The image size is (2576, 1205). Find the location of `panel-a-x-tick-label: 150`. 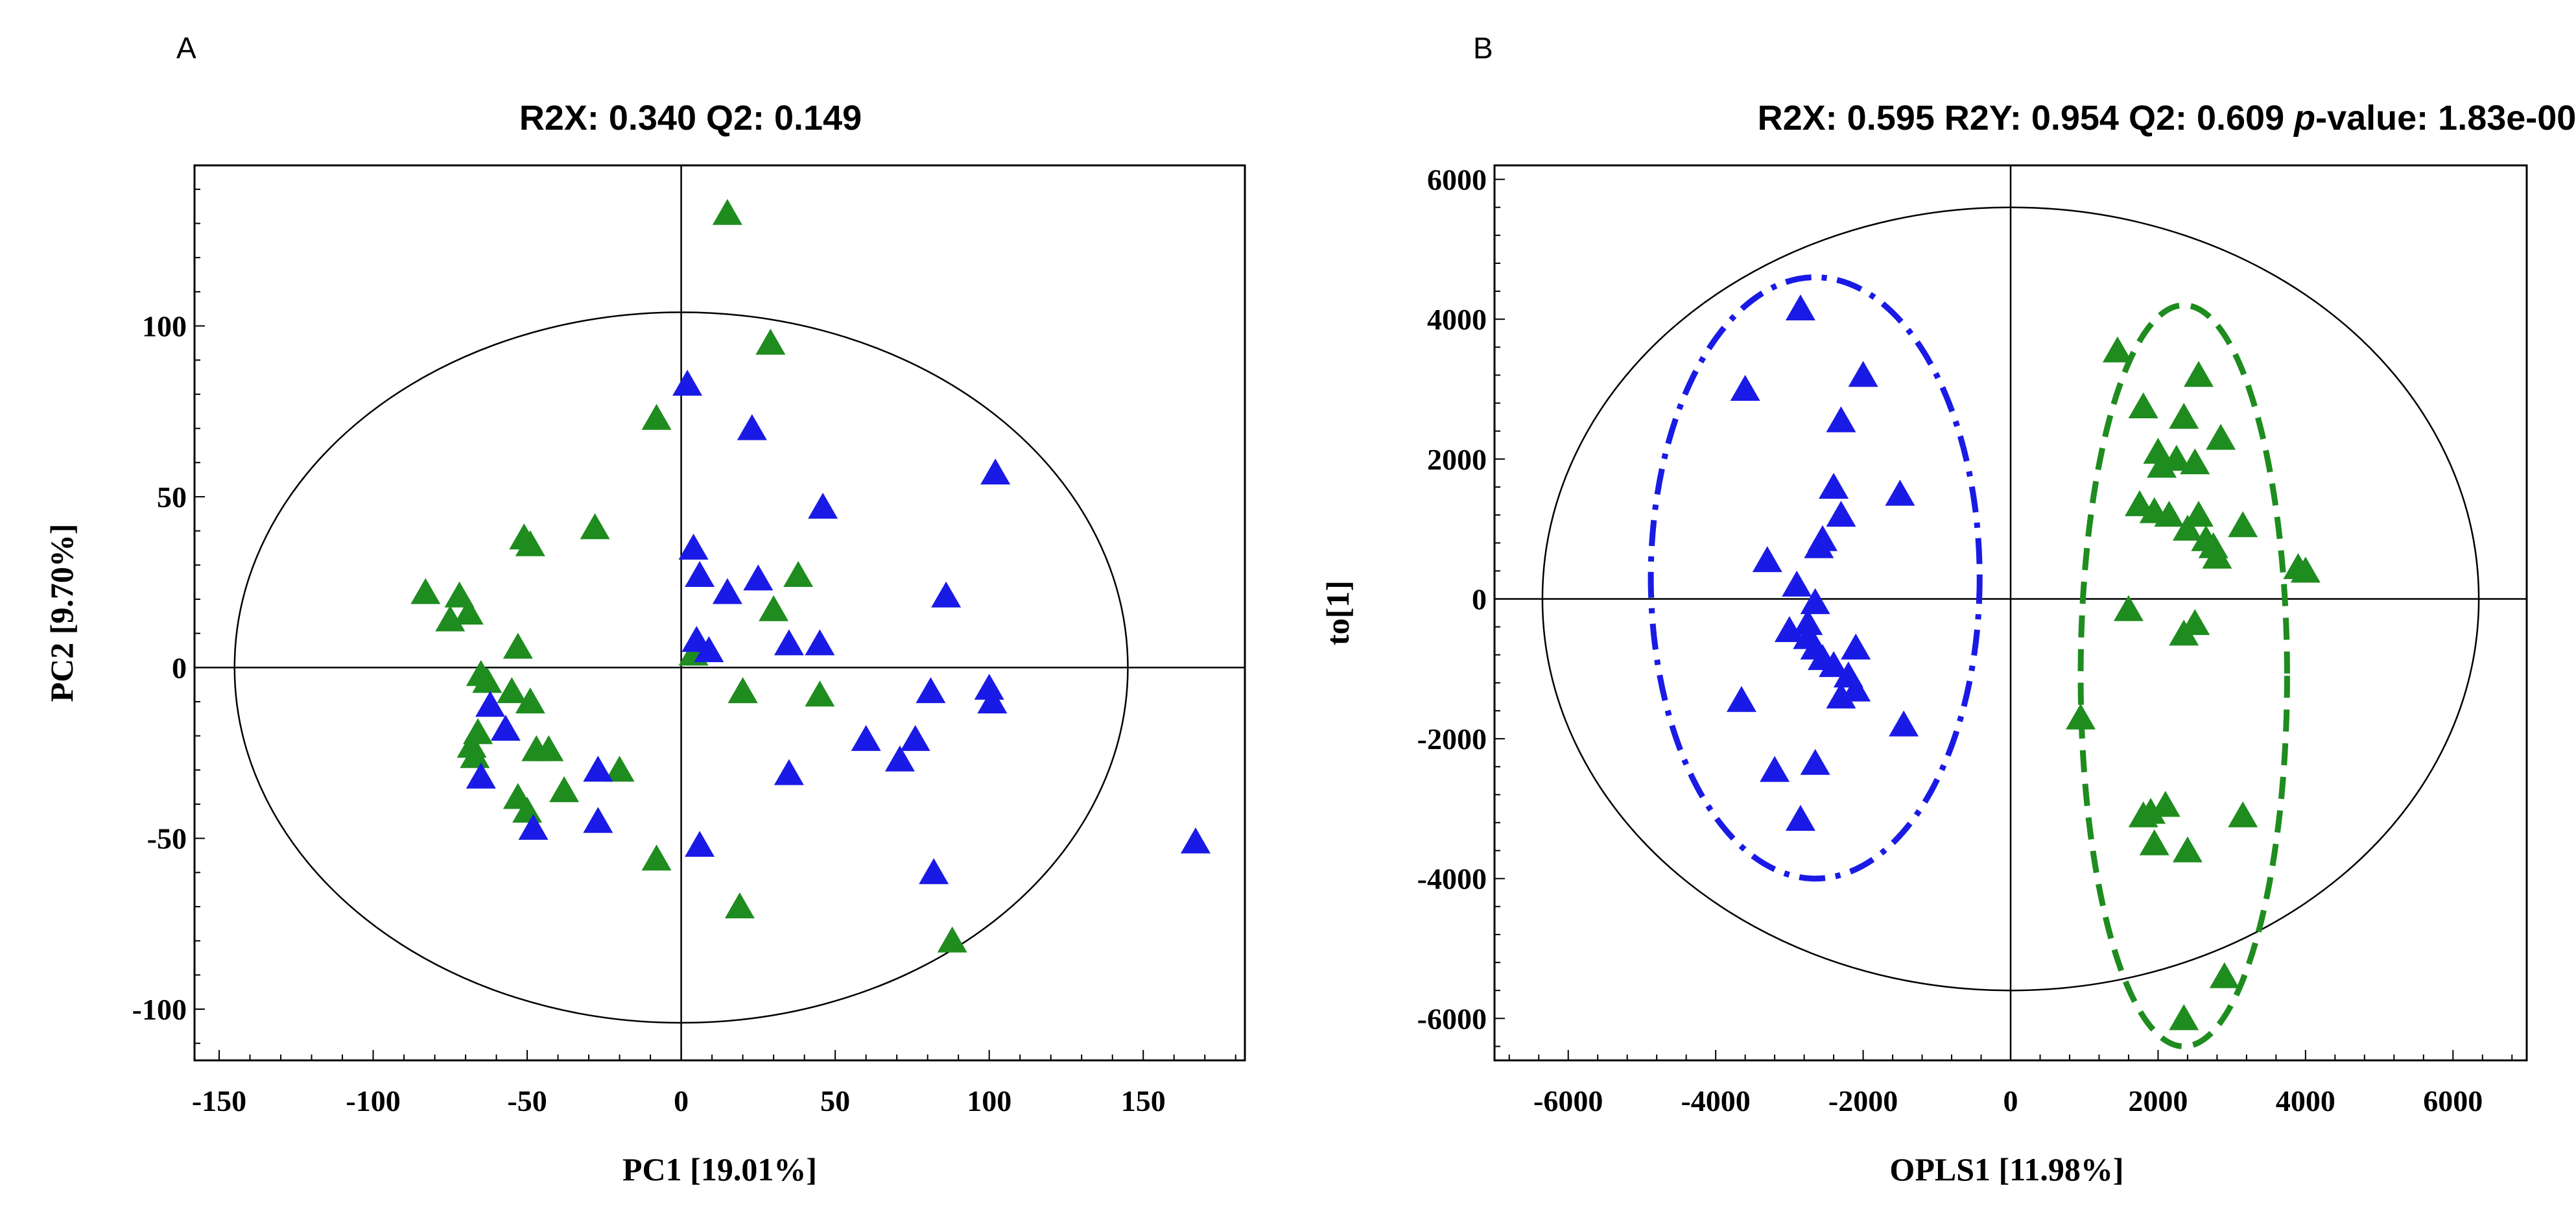

panel-a-x-tick-label: 150 is located at coordinates (1143, 1101).